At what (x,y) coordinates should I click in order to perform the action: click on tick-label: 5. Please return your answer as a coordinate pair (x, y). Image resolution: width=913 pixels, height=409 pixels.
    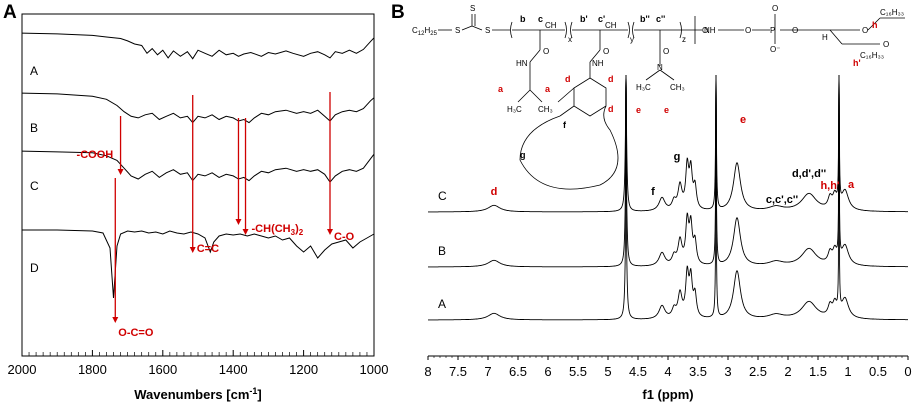
    Looking at the image, I should click on (607, 371).